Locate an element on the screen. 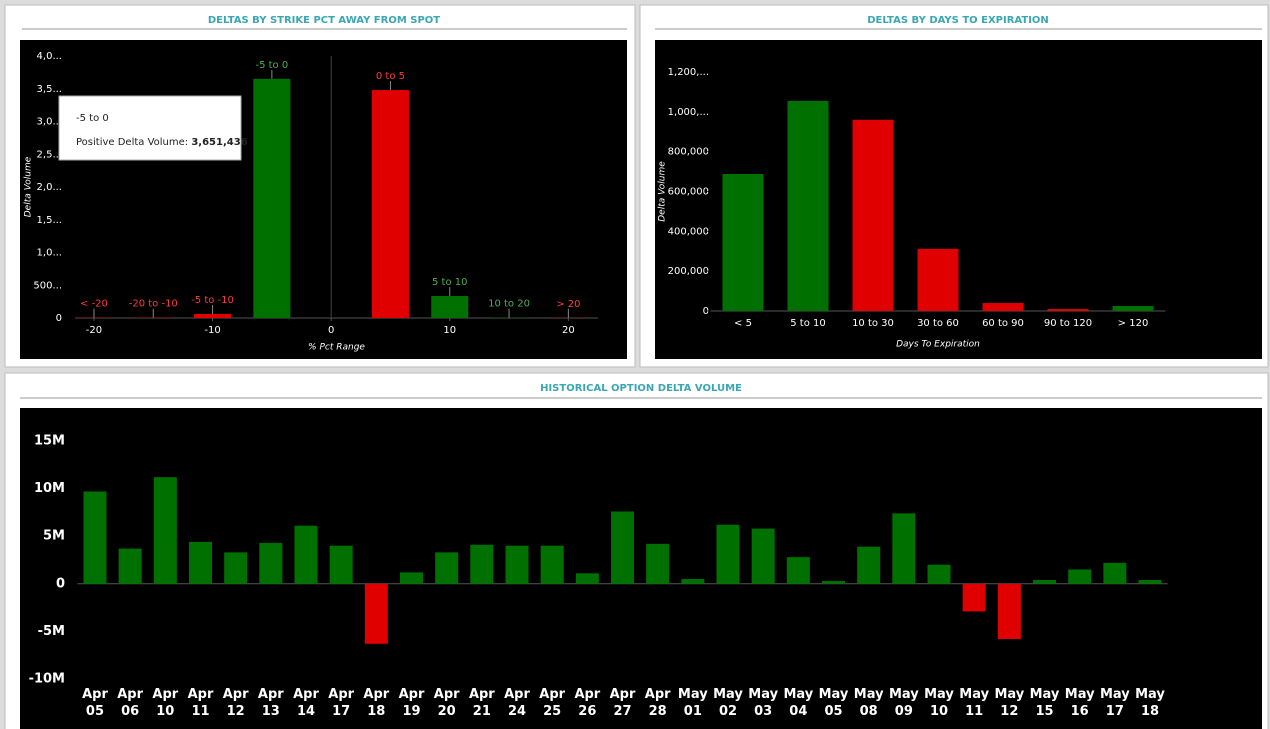  x-tick-label: Apr 17 is located at coordinates (341, 703).